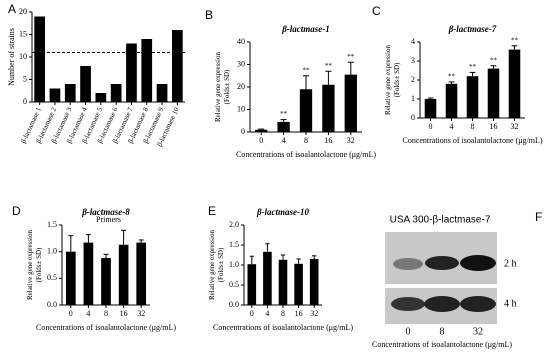 The height and width of the screenshot is (354, 550). Describe the element at coordinates (11, 57) in the screenshot. I see `y-axis-label: Number of strains` at that location.